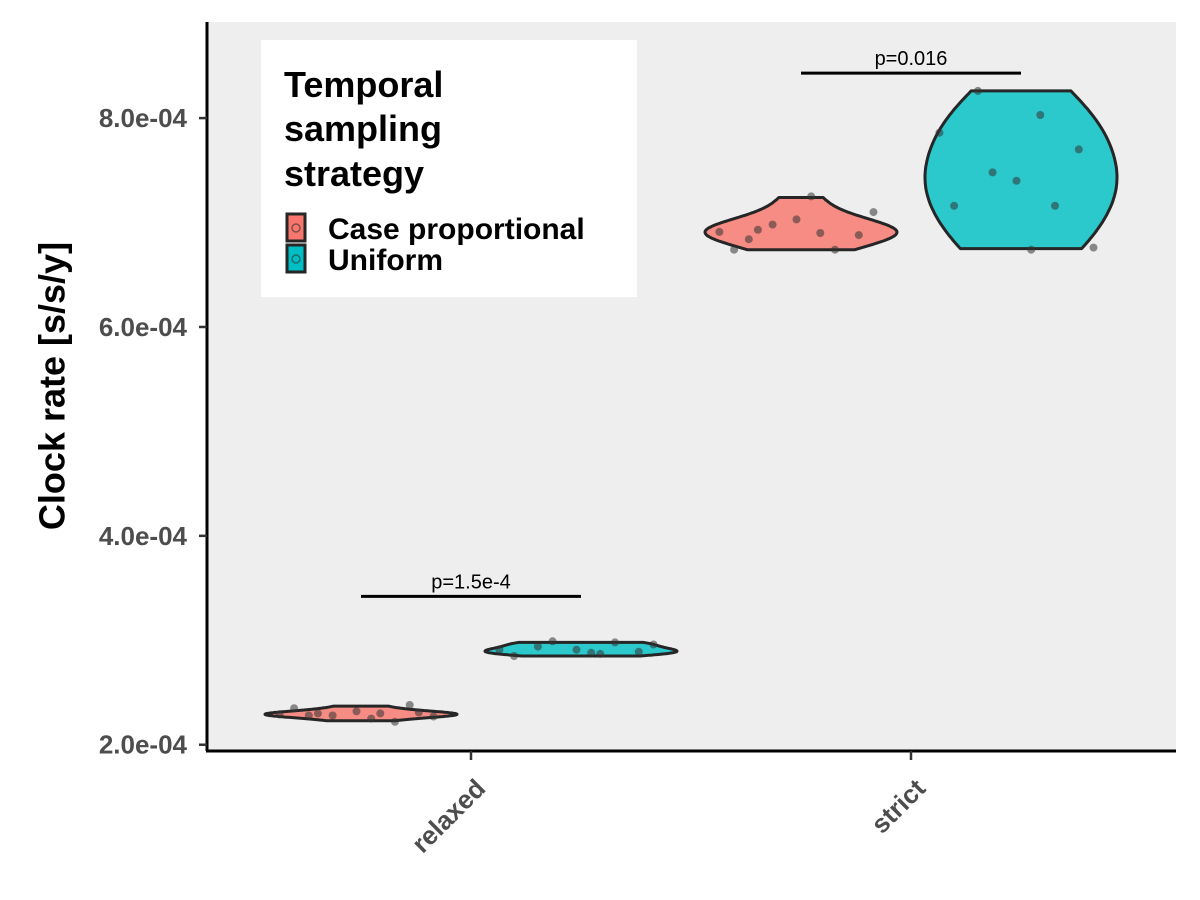 Image resolution: width=1200 pixels, height=900 pixels. Describe the element at coordinates (385, 260) in the screenshot. I see `legend-label-uniform: Uniform` at that location.